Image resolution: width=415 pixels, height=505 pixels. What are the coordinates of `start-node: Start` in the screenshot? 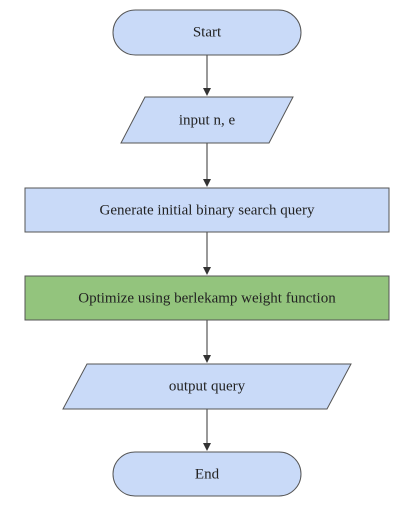 It's located at (207, 32).